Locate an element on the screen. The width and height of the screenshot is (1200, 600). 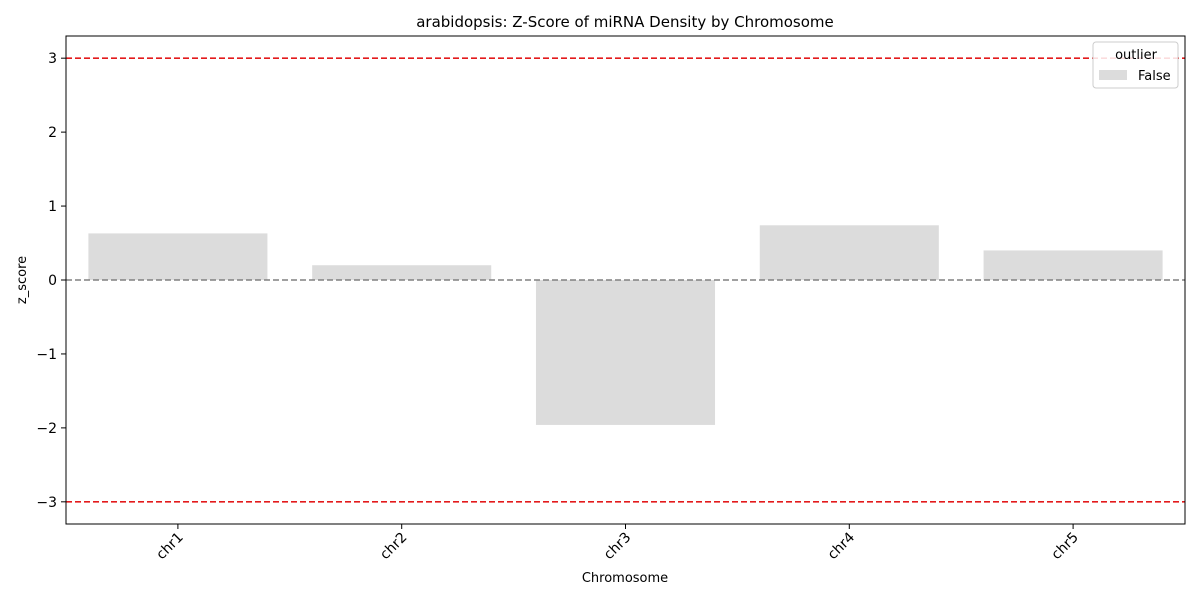
y-tick-label: −2 is located at coordinates (46, 429).